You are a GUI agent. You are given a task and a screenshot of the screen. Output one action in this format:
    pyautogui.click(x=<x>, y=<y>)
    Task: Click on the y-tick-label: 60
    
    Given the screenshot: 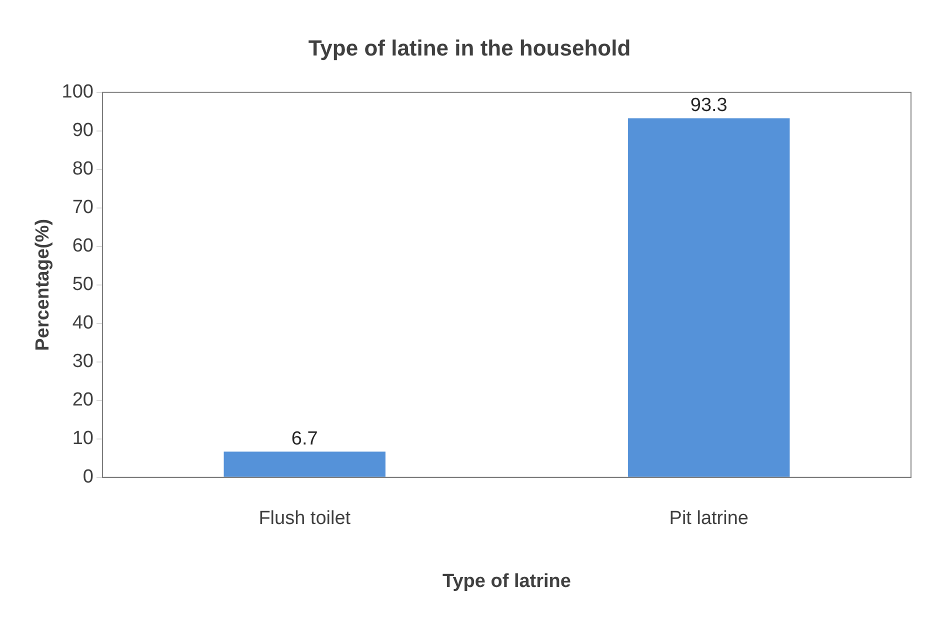 What is the action you would take?
    pyautogui.click(x=83, y=246)
    